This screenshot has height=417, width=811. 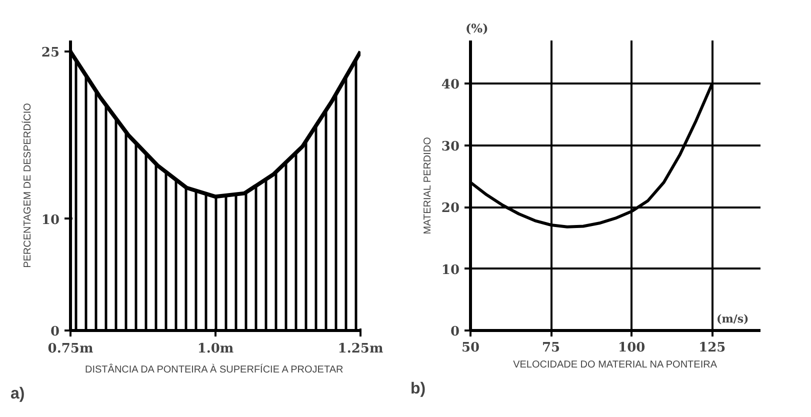 I want to click on y-axis-title: PERCENTAGEM DE DESPERDÍCIO, so click(x=27, y=185).